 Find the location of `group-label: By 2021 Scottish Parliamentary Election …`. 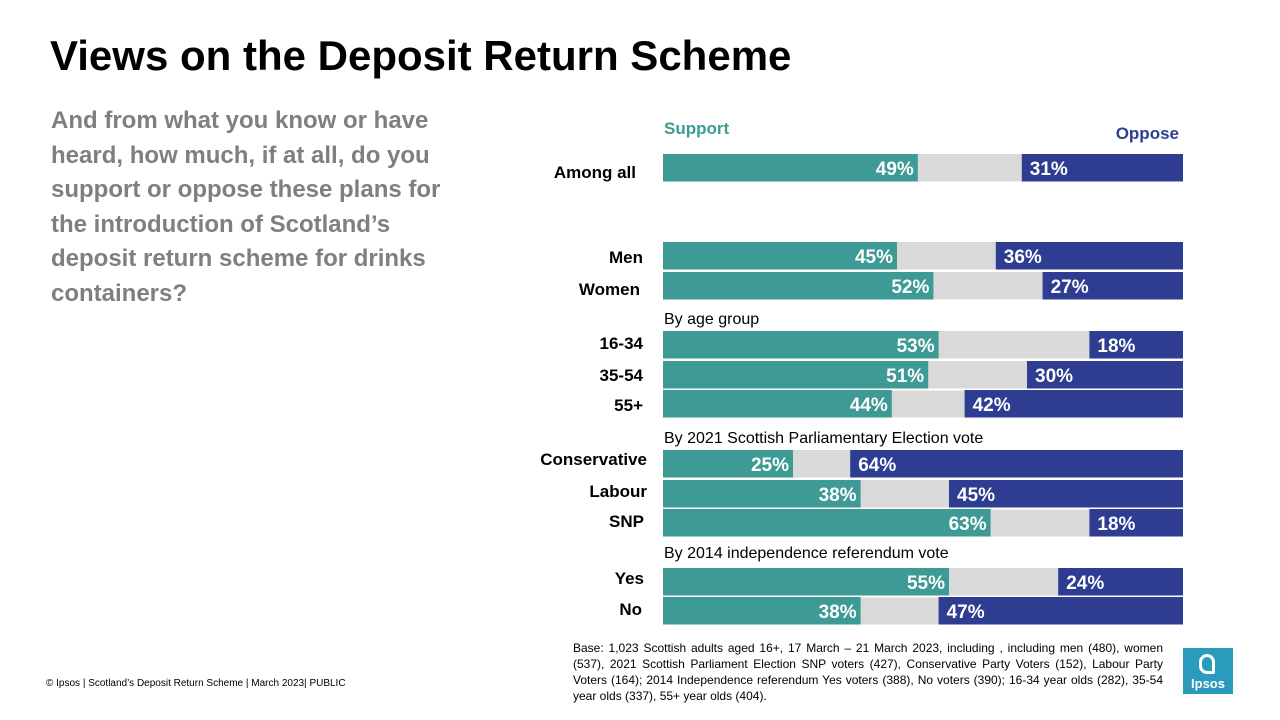

group-label: By 2021 Scottish Parliamentary Election … is located at coordinates (823, 438).